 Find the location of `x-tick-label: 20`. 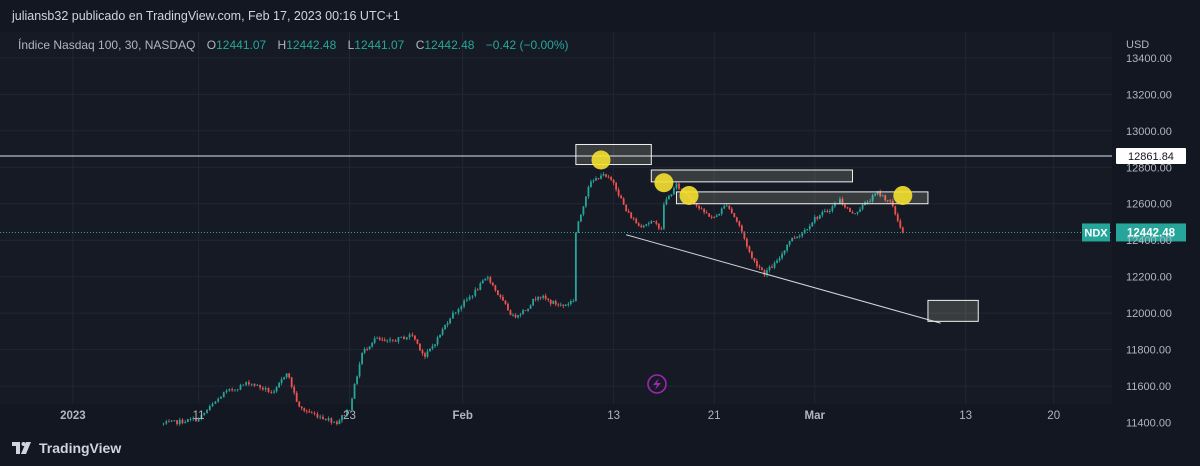

x-tick-label: 20 is located at coordinates (1053, 416).